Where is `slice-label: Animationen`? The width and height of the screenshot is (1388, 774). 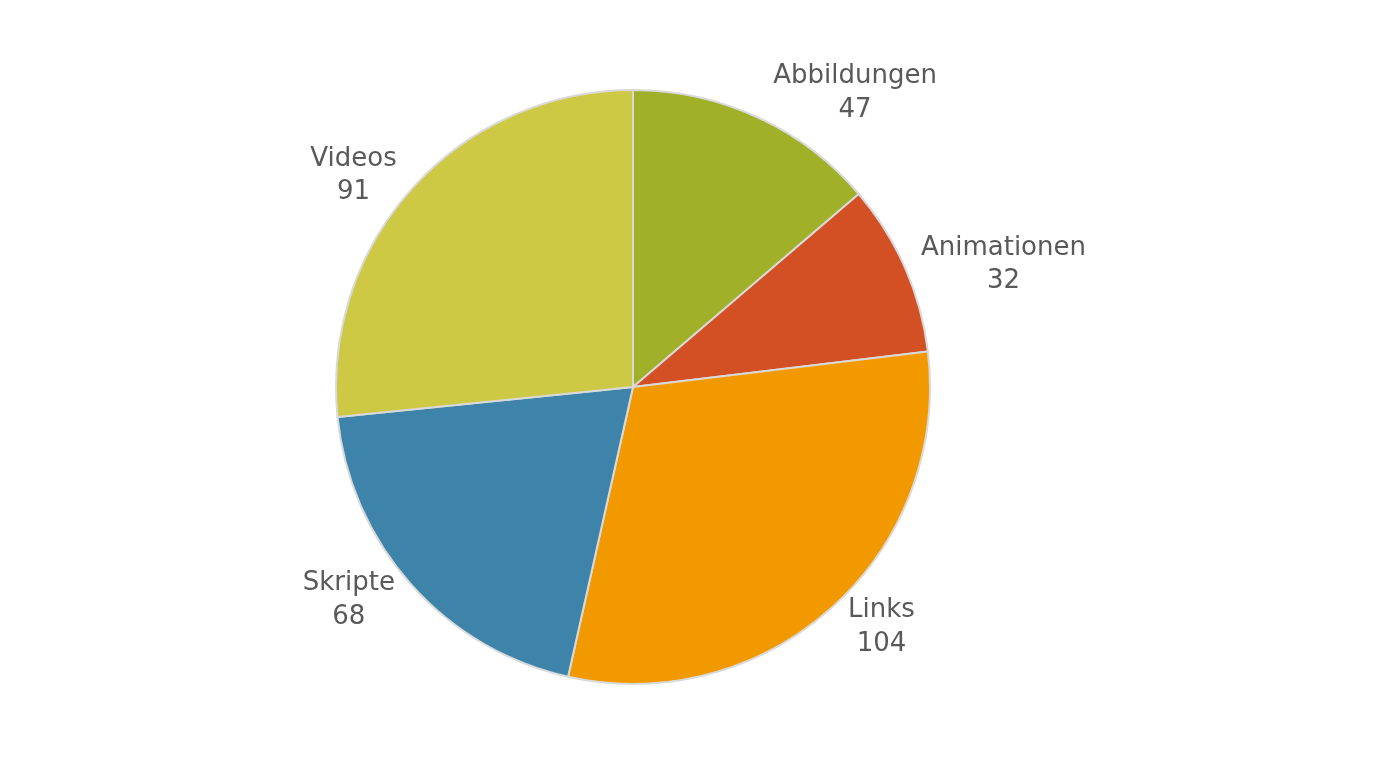 slice-label: Animationen is located at coordinates (1003, 245).